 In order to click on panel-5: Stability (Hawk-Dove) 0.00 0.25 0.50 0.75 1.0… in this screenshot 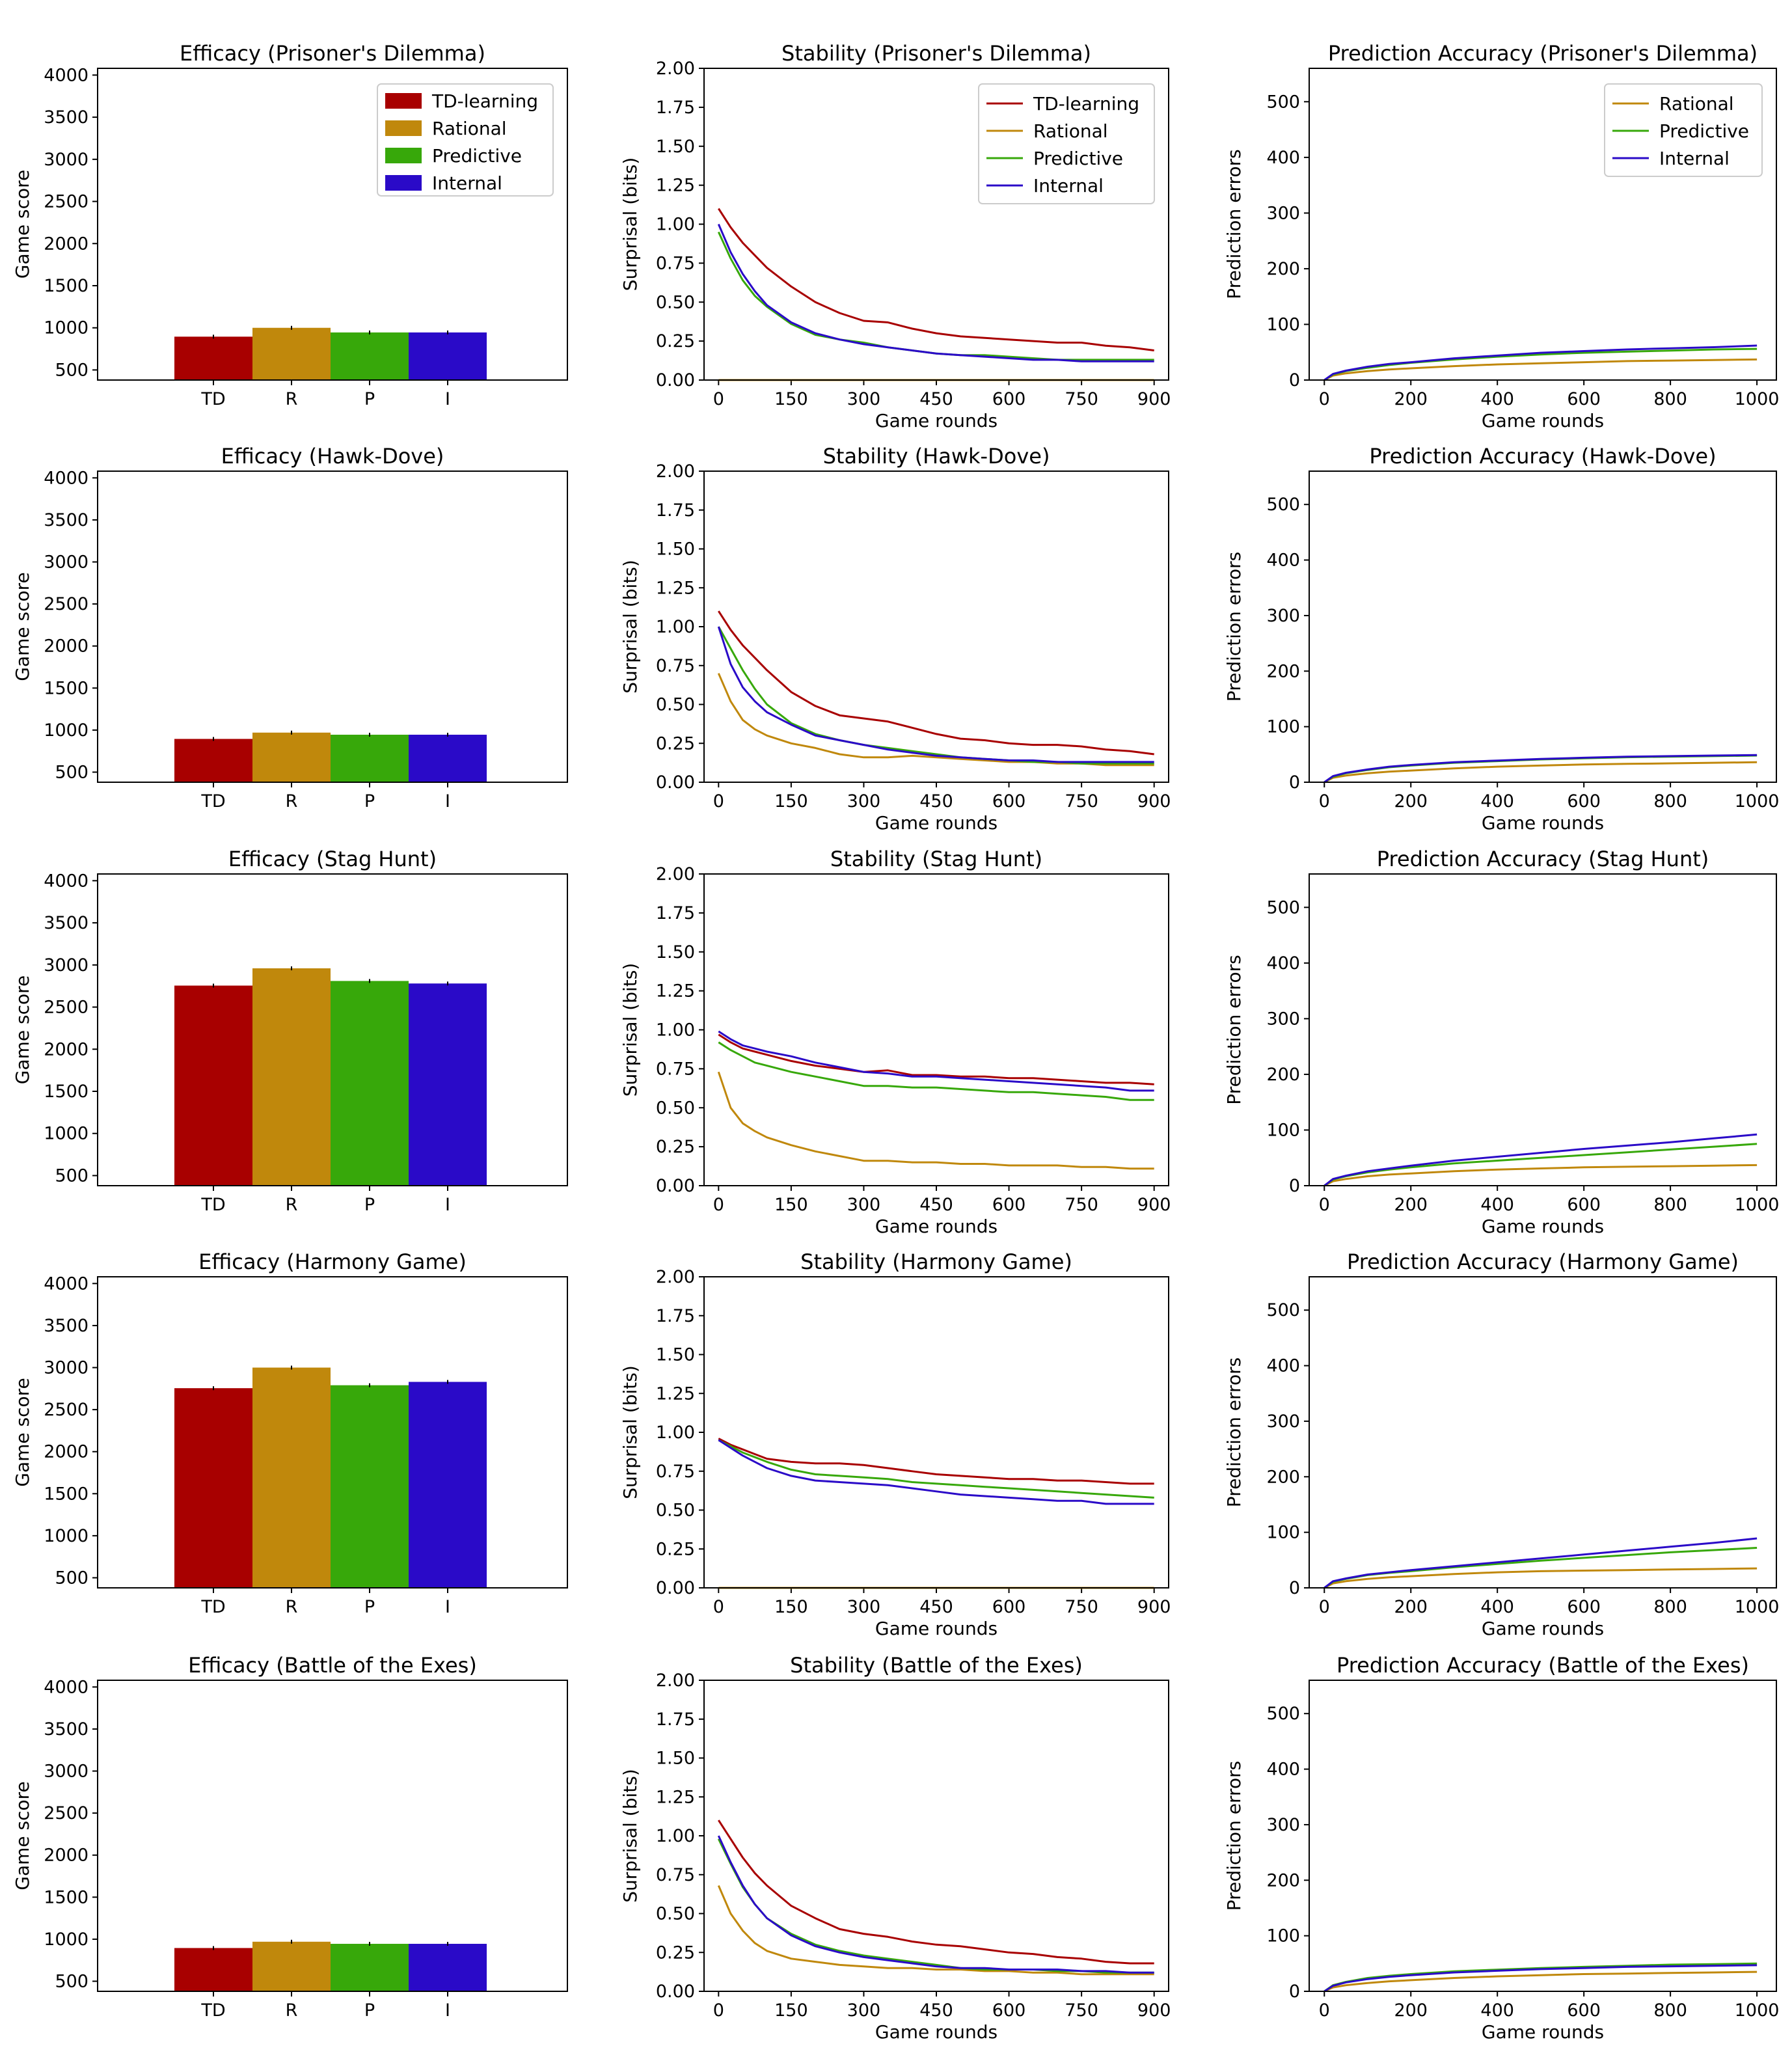, I will do `click(895, 639)`.